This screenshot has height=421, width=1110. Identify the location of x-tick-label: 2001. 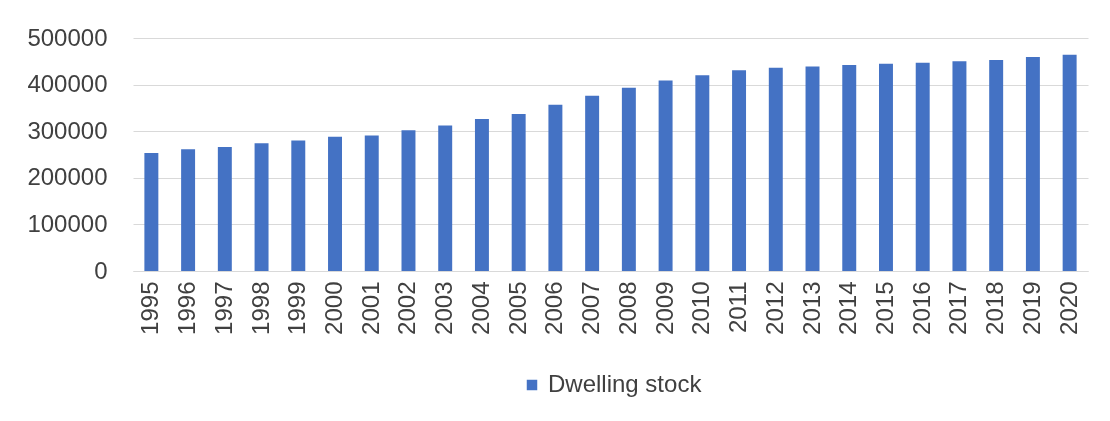
(370, 308).